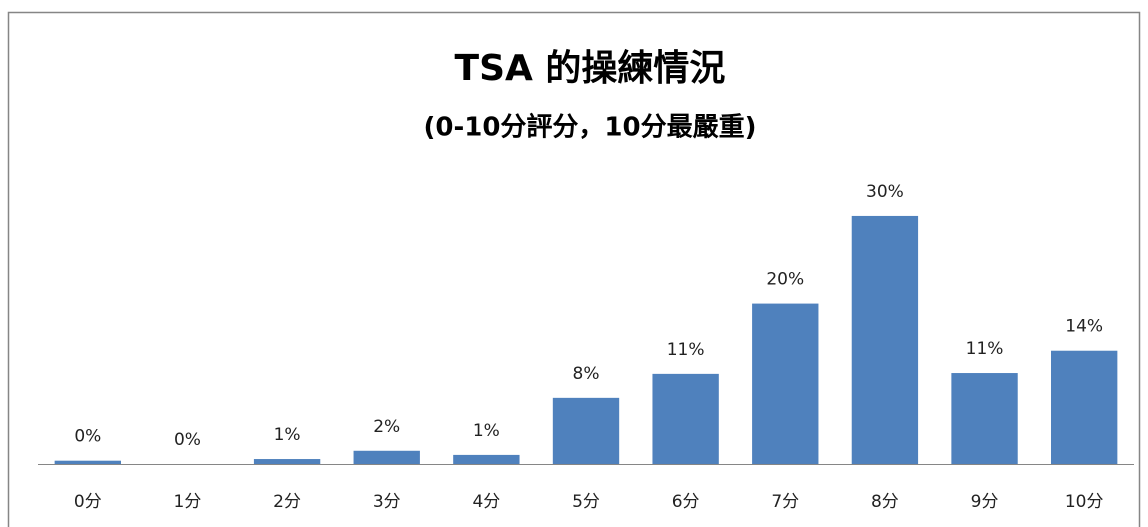 This screenshot has width=1148, height=527. I want to click on x-tick-label: 8分, so click(885, 502).